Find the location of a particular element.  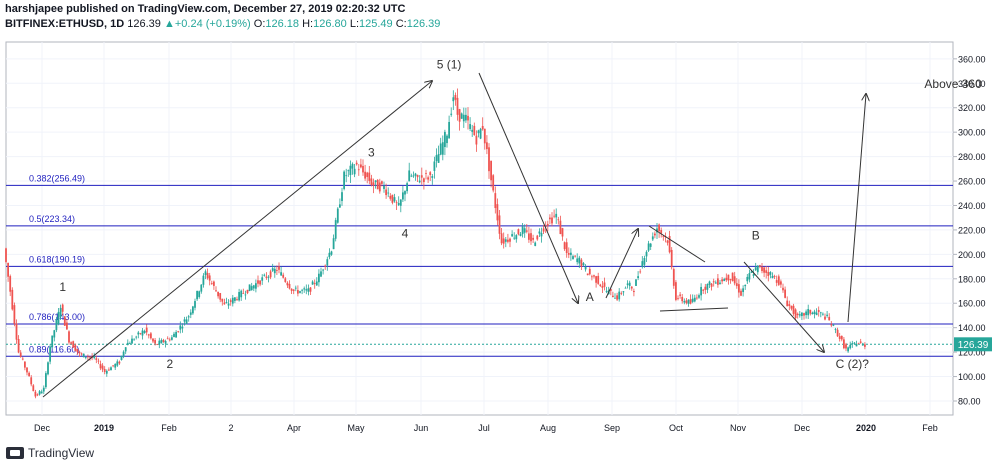

x-tick-label: Jul is located at coordinates (484, 428).